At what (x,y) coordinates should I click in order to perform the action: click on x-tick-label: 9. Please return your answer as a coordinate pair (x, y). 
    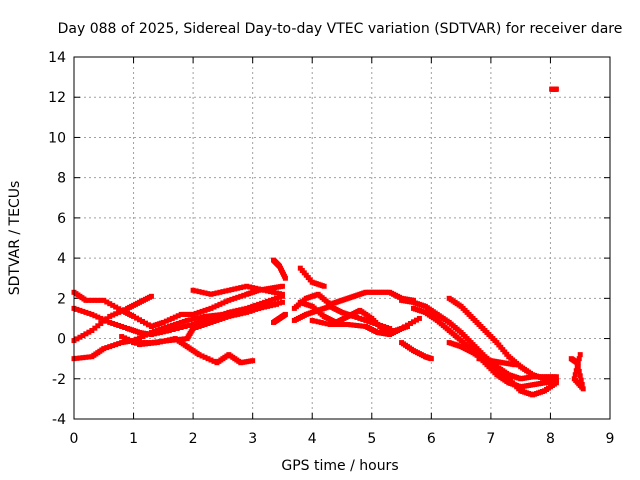
    Looking at the image, I should click on (610, 439).